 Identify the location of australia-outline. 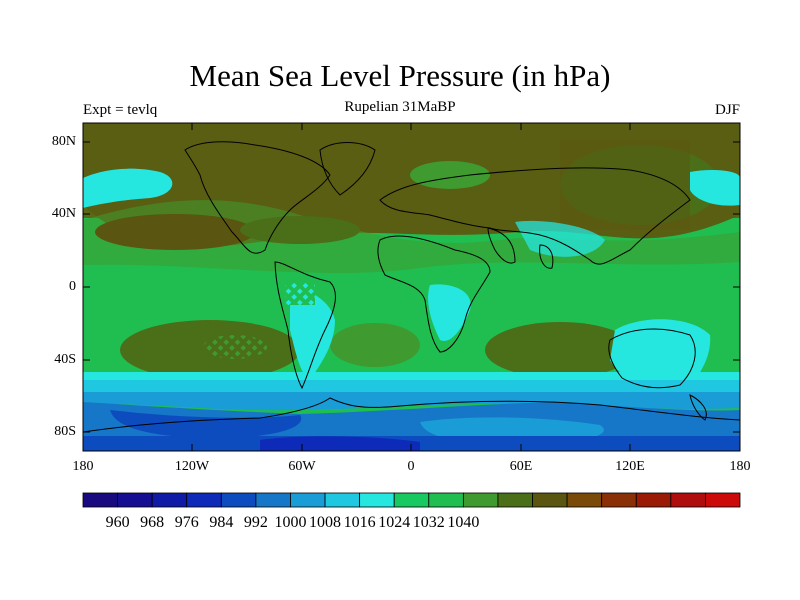
(652, 358).